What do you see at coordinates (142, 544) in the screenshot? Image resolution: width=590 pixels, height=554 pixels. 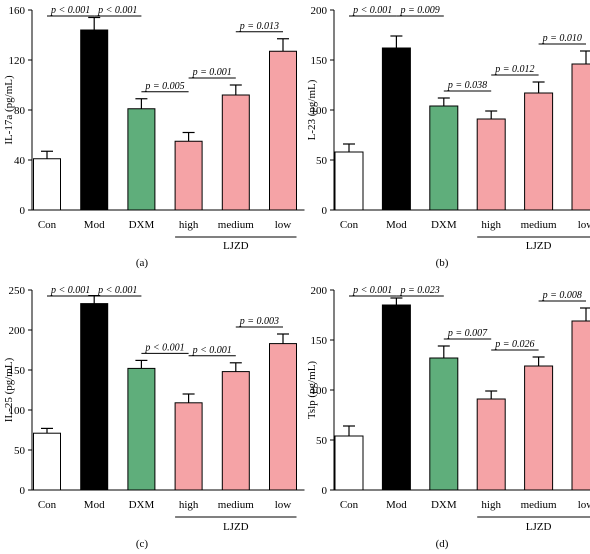 I see `panel-label: (c)` at bounding box center [142, 544].